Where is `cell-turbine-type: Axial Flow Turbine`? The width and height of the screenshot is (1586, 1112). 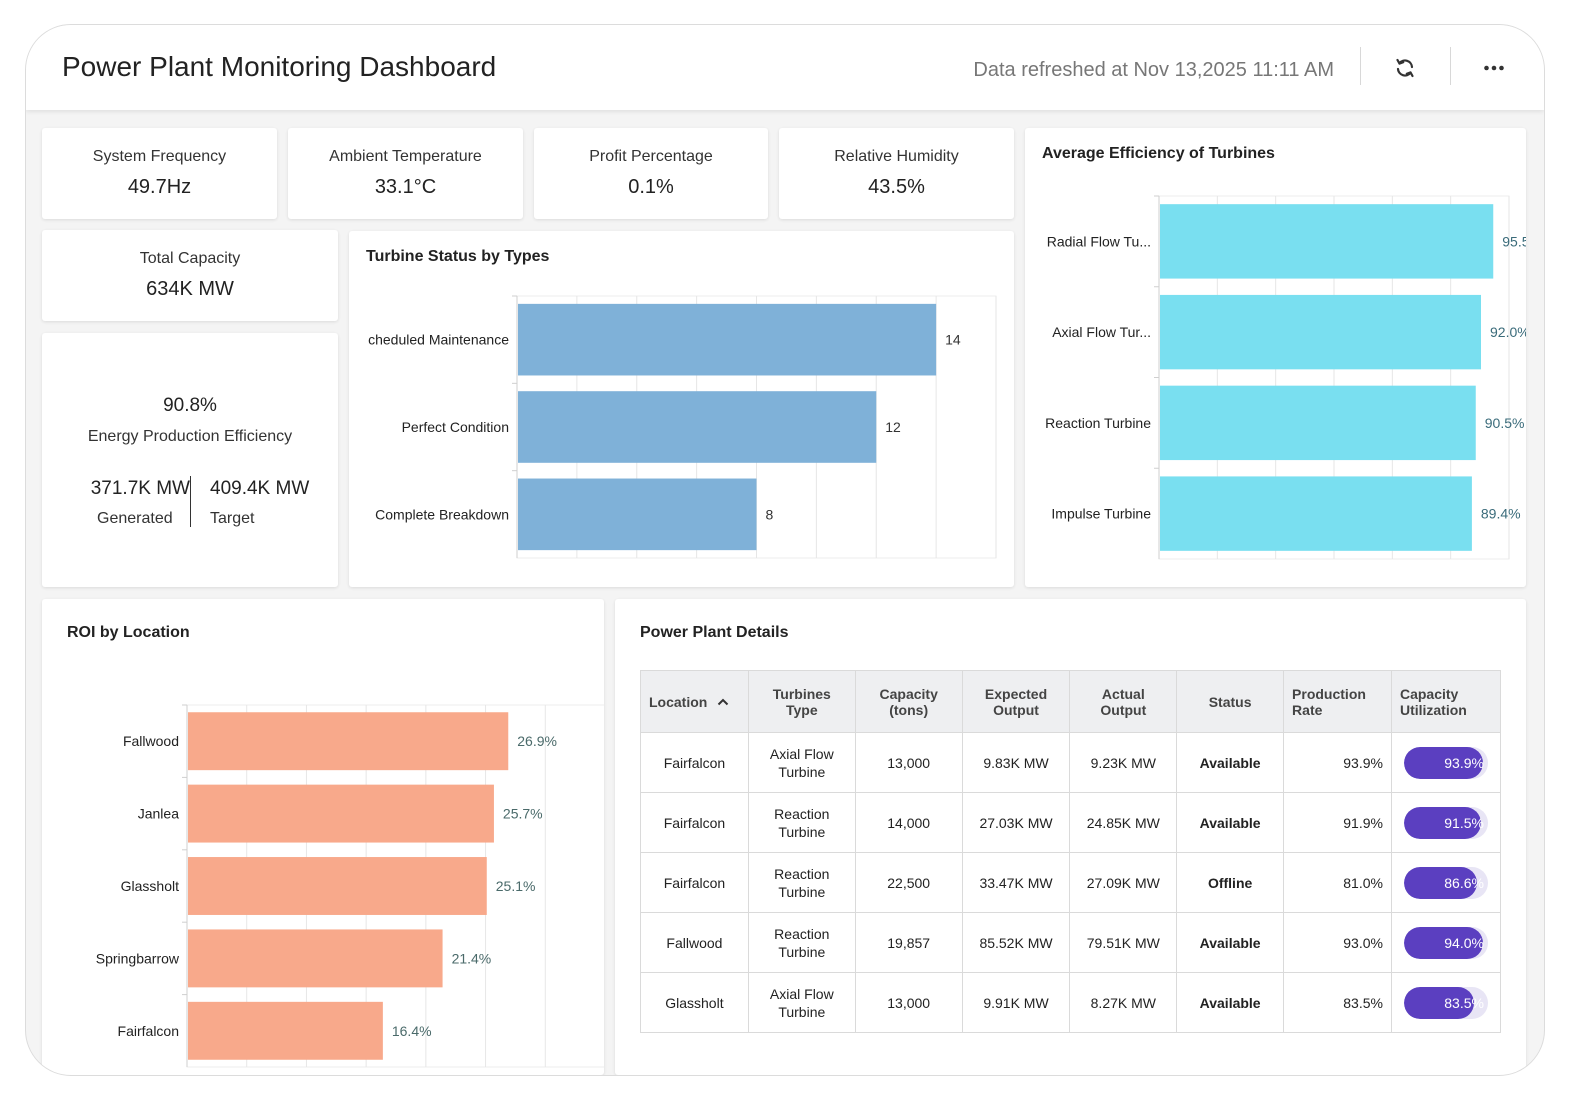
cell-turbine-type: Axial Flow Turbine is located at coordinates (801, 762).